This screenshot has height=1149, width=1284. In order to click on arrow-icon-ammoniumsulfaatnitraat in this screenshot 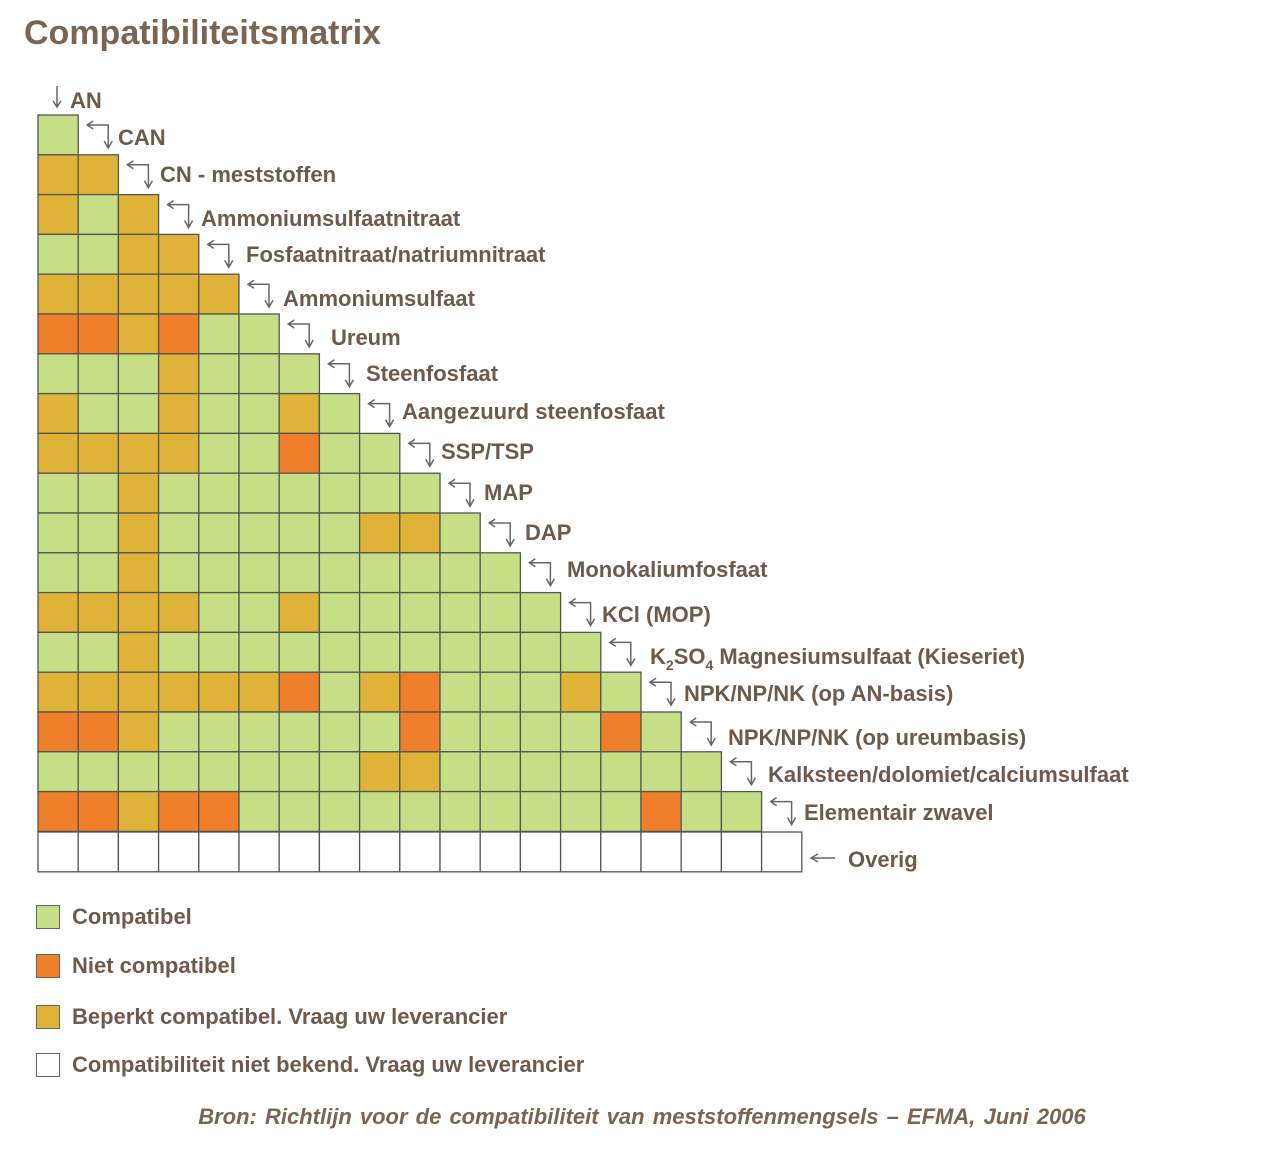, I will do `click(180, 214)`.